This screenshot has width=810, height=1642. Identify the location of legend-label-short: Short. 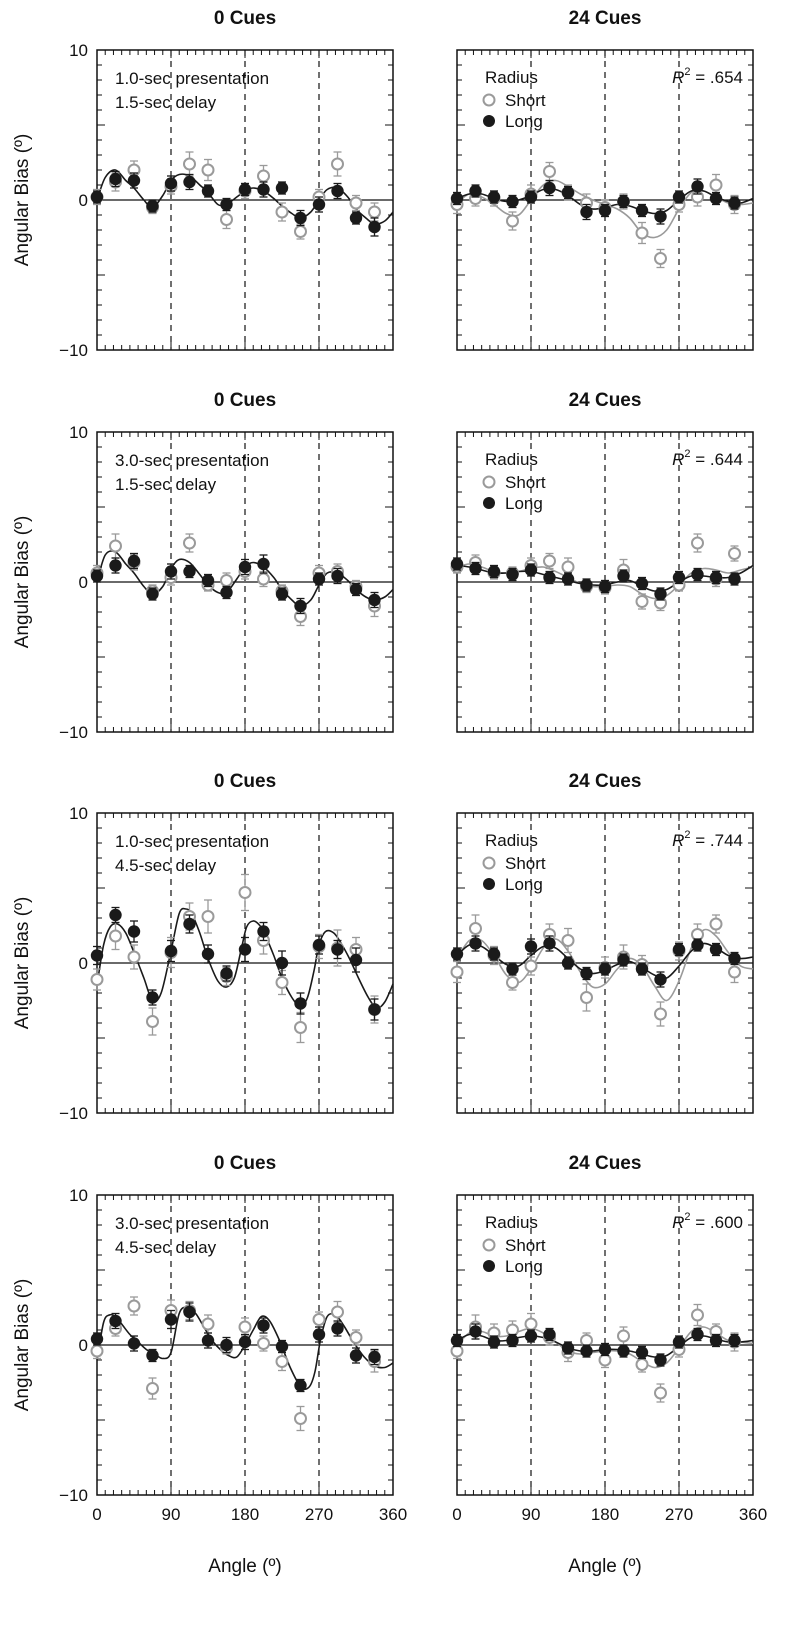
(525, 100).